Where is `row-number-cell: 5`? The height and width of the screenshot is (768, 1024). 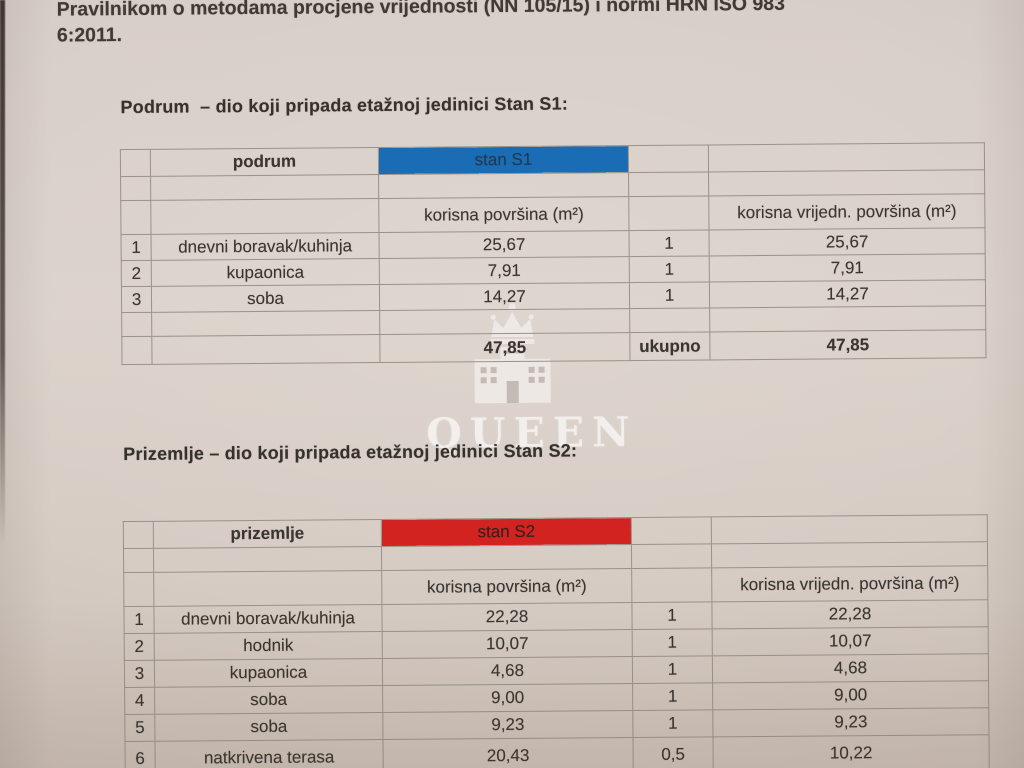
row-number-cell: 5 is located at coordinates (139, 728).